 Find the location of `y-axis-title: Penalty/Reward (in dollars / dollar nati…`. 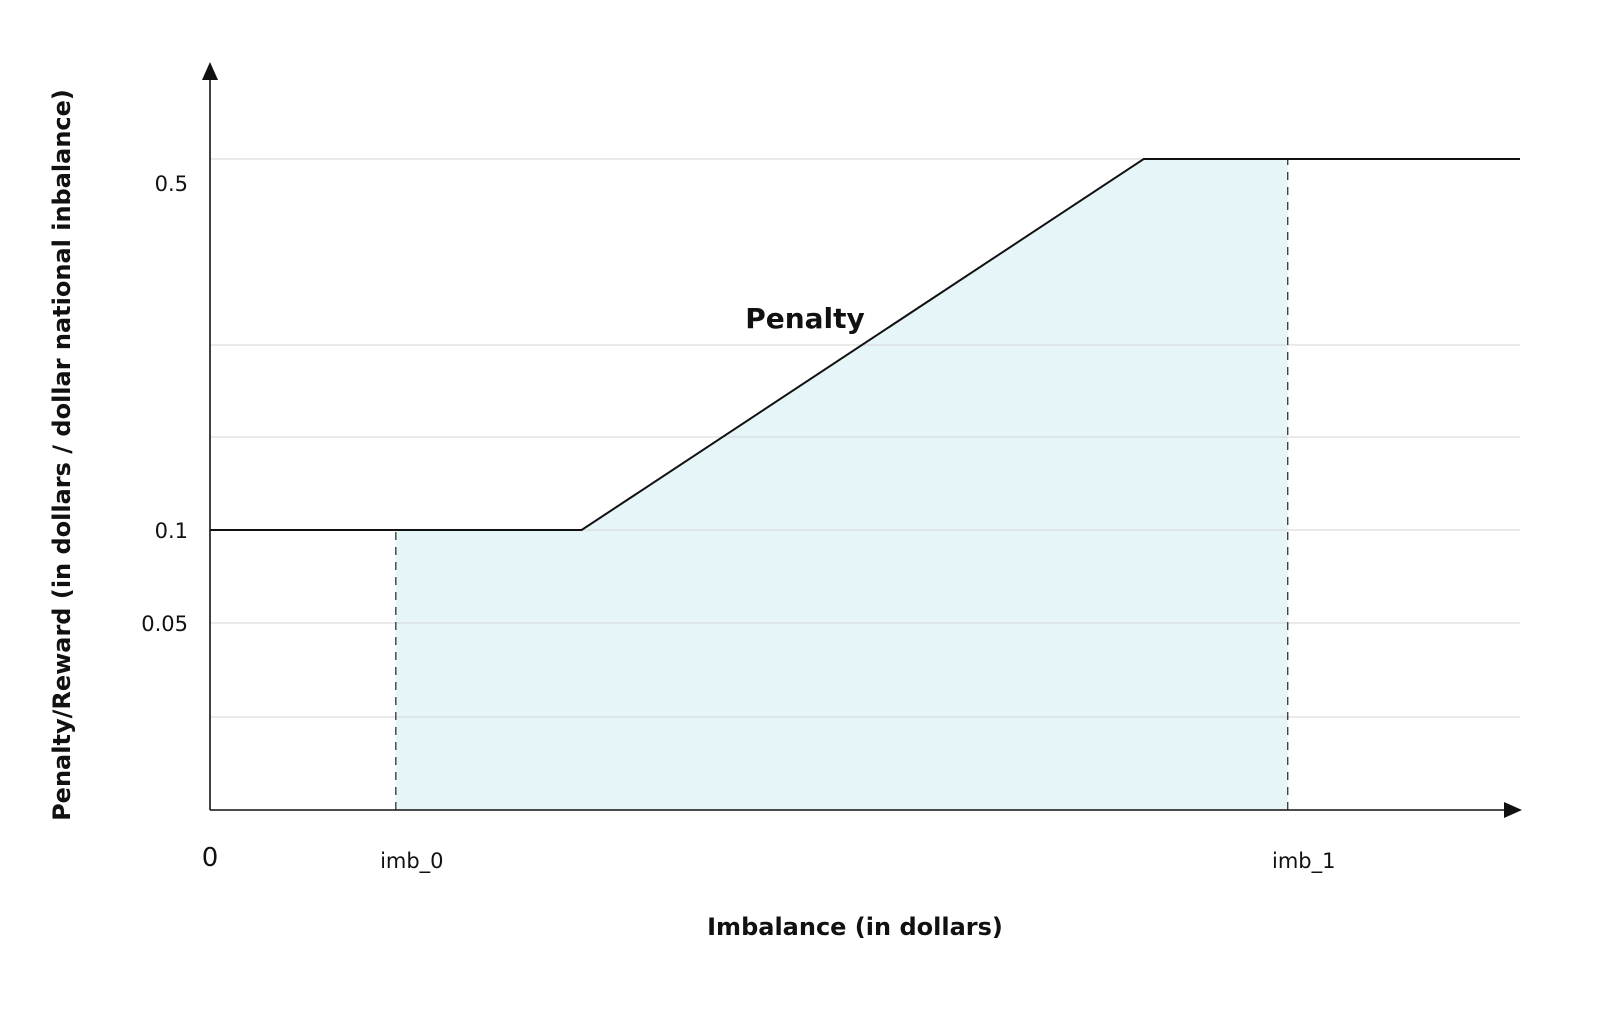

y-axis-title: Penalty/Reward (in dollars / dollar nati… is located at coordinates (62, 455).